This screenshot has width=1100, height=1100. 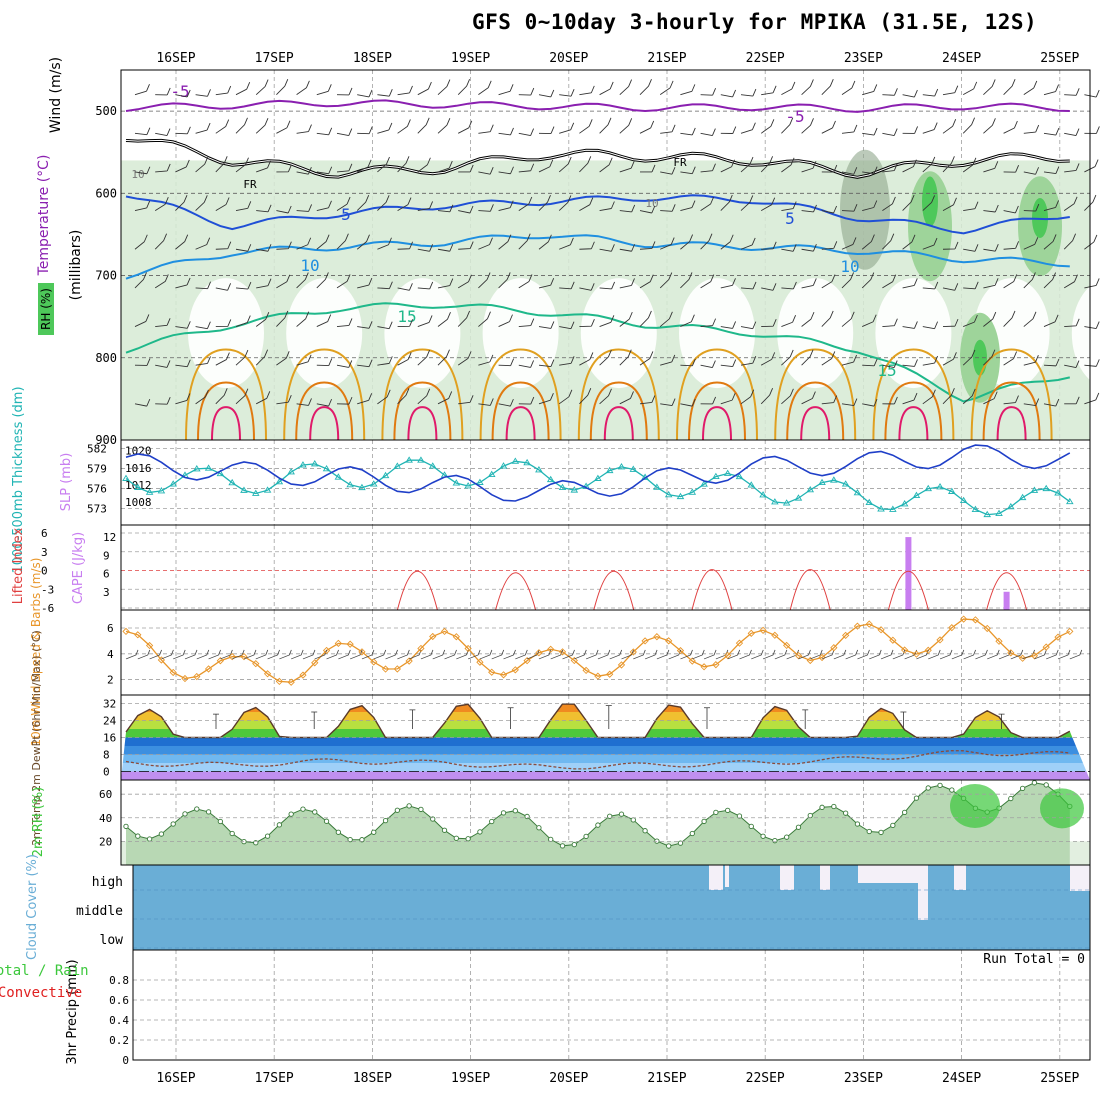 What do you see at coordinates (72, 1011) in the screenshot?
I see `precip-ylabel: 3hr Precip (mm)` at bounding box center [72, 1011].